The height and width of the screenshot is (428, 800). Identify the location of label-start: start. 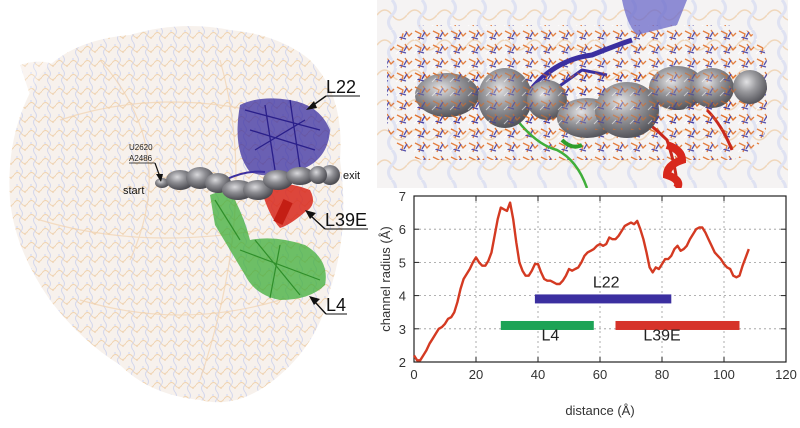
(133, 191).